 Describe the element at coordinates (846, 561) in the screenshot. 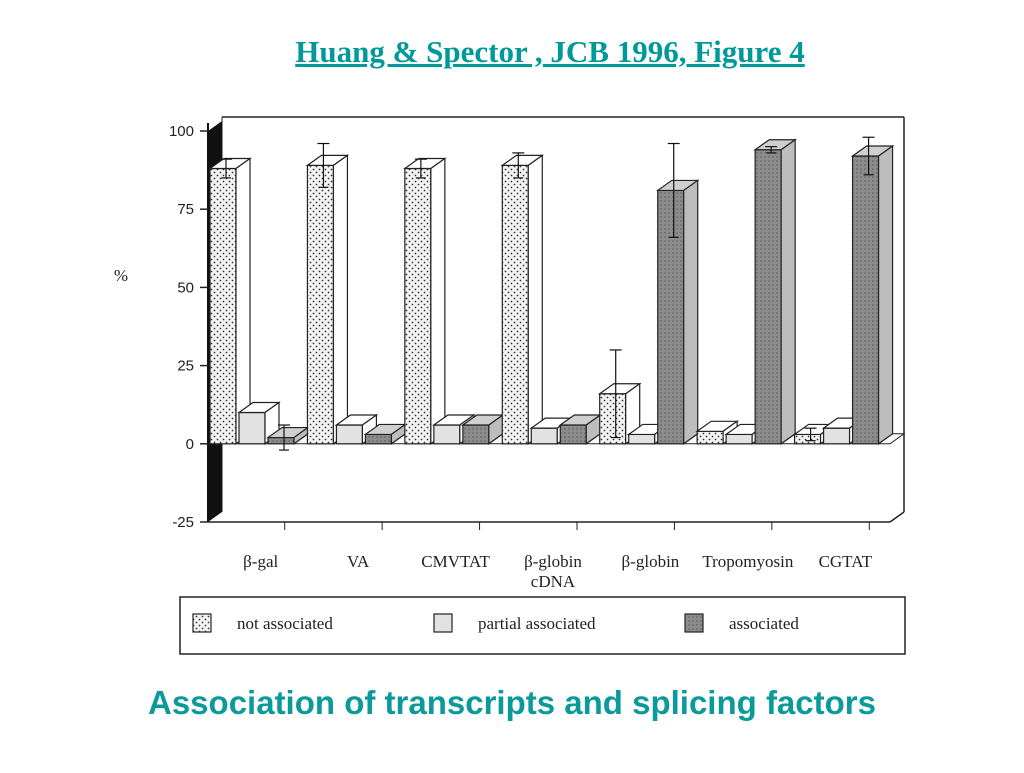

I see `x-tick-label: CGTAT` at that location.